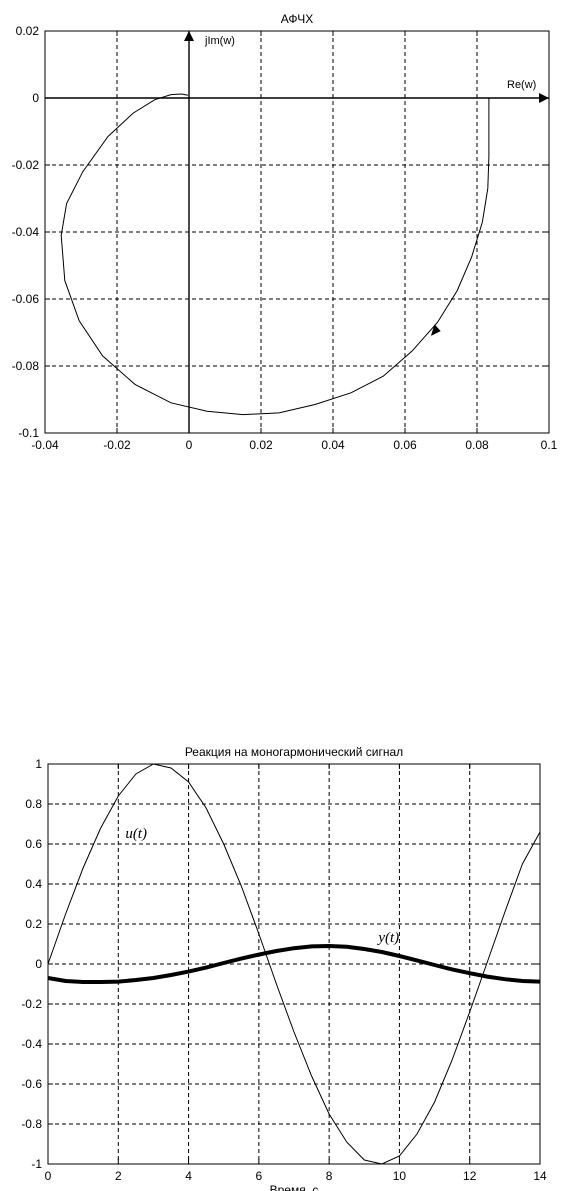 The width and height of the screenshot is (565, 1191). What do you see at coordinates (33, 924) in the screenshot?
I see `y-tick-label: 0.2` at bounding box center [33, 924].